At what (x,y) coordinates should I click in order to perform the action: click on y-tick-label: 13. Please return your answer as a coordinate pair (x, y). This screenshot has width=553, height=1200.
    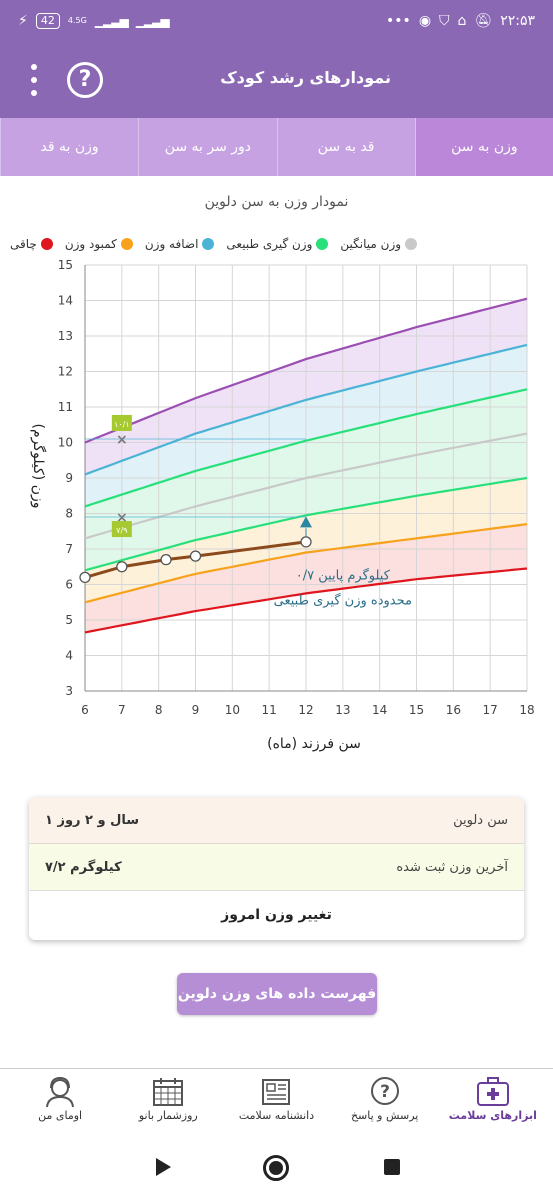
    Looking at the image, I should click on (65, 336).